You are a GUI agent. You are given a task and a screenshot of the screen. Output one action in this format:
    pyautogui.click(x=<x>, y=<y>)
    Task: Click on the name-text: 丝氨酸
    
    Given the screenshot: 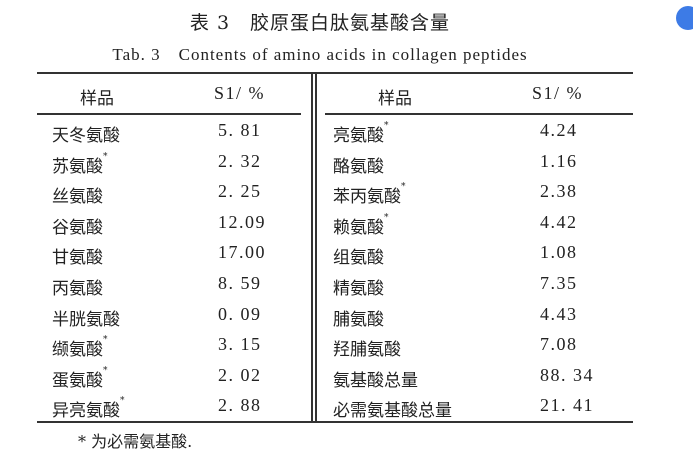 What is the action you would take?
    pyautogui.click(x=77, y=197)
    